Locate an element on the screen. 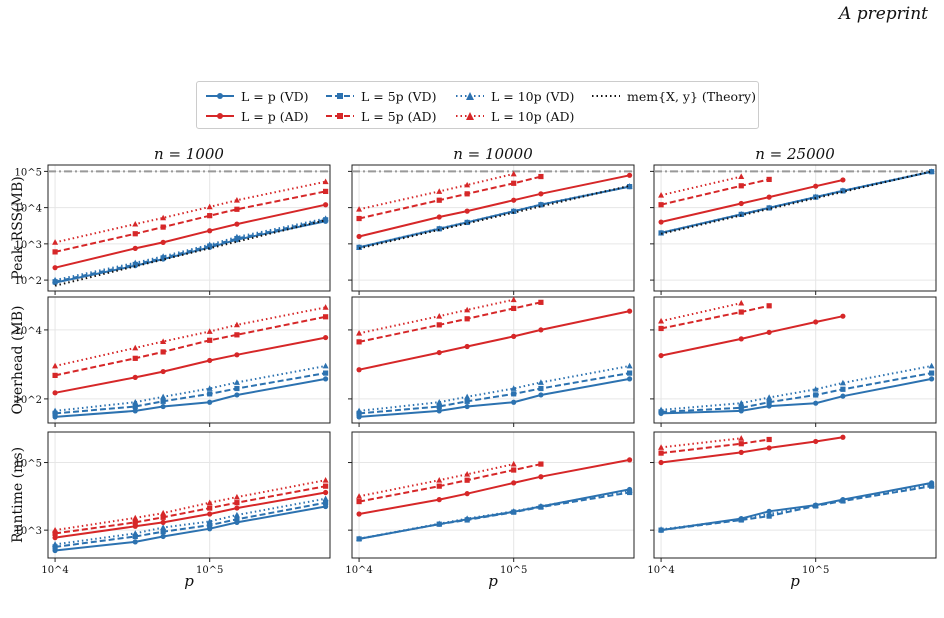 This screenshot has height=618, width=944. theory-line is located at coordinates (190, 253).